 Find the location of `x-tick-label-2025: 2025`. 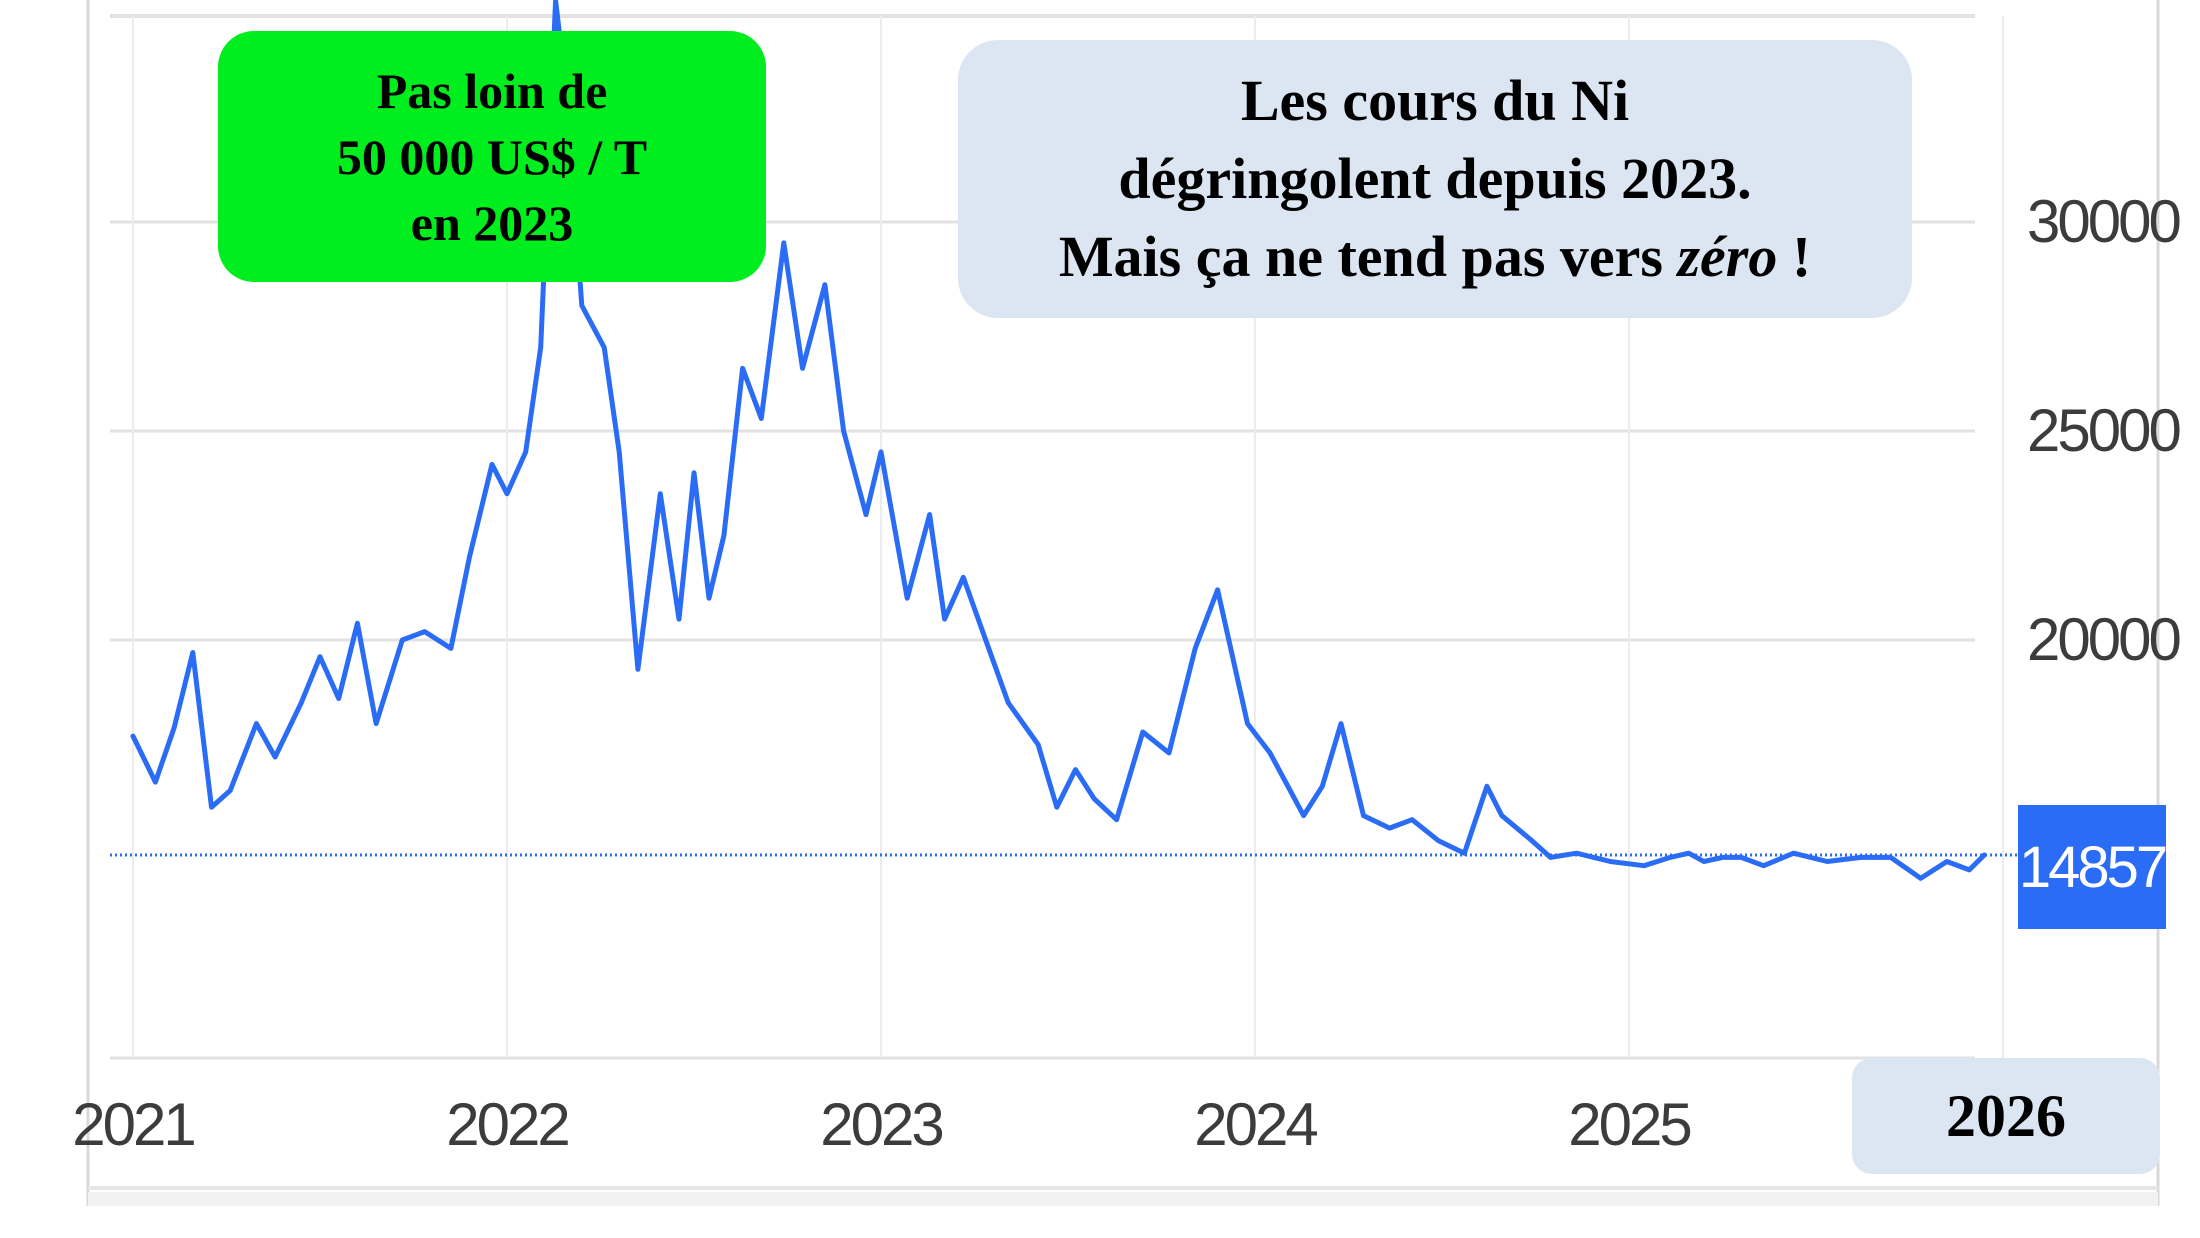

x-tick-label-2025: 2025 is located at coordinates (1629, 1124).